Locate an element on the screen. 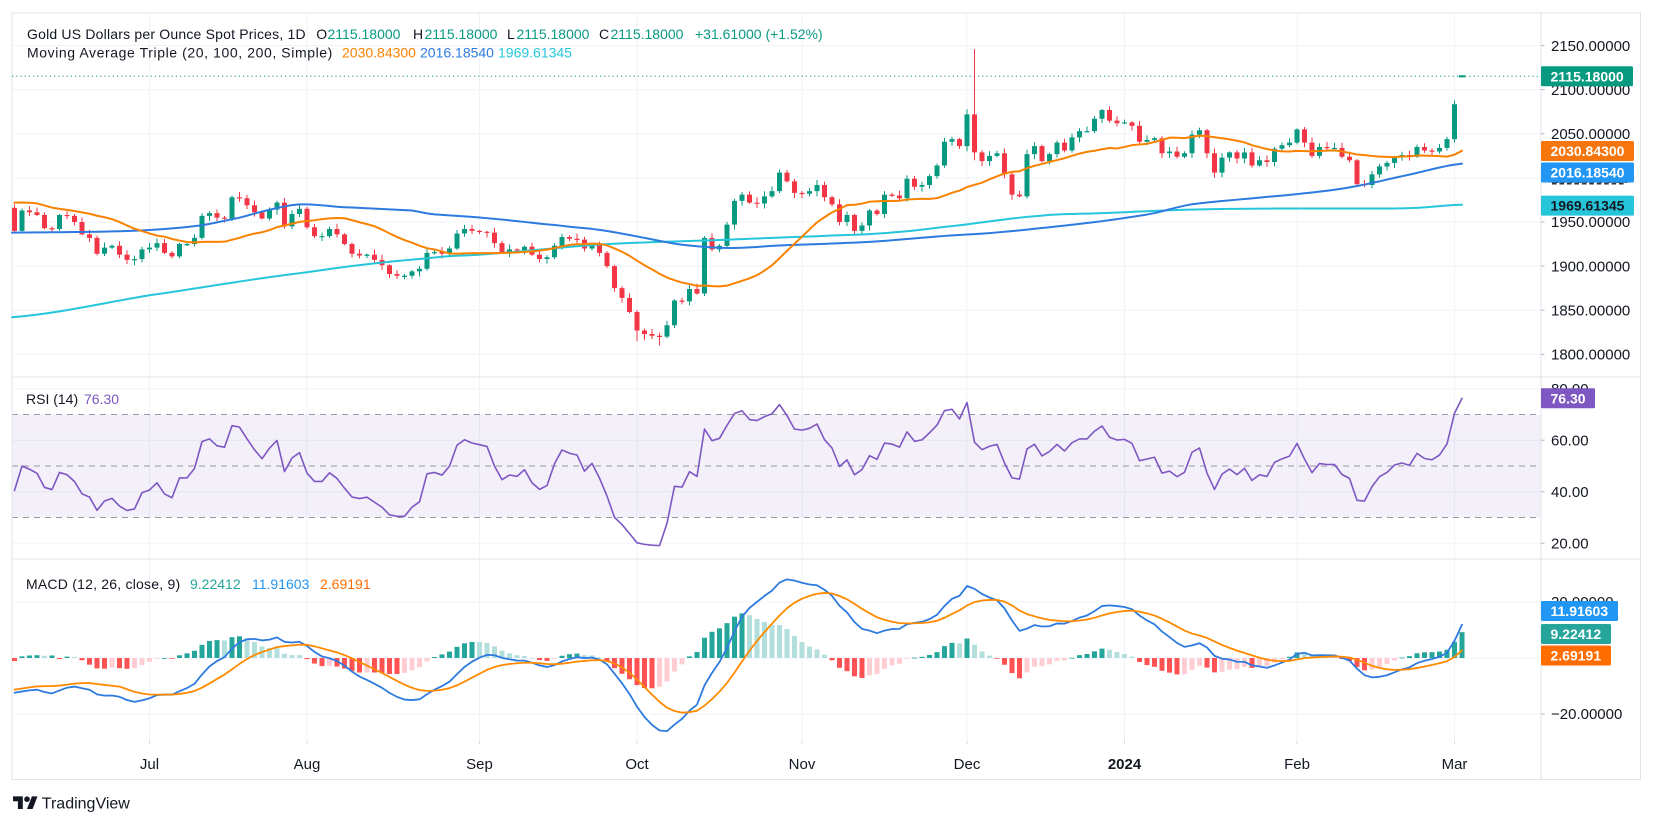 This screenshot has width=1654, height=825. svg-text: Sep is located at coordinates (479, 764).